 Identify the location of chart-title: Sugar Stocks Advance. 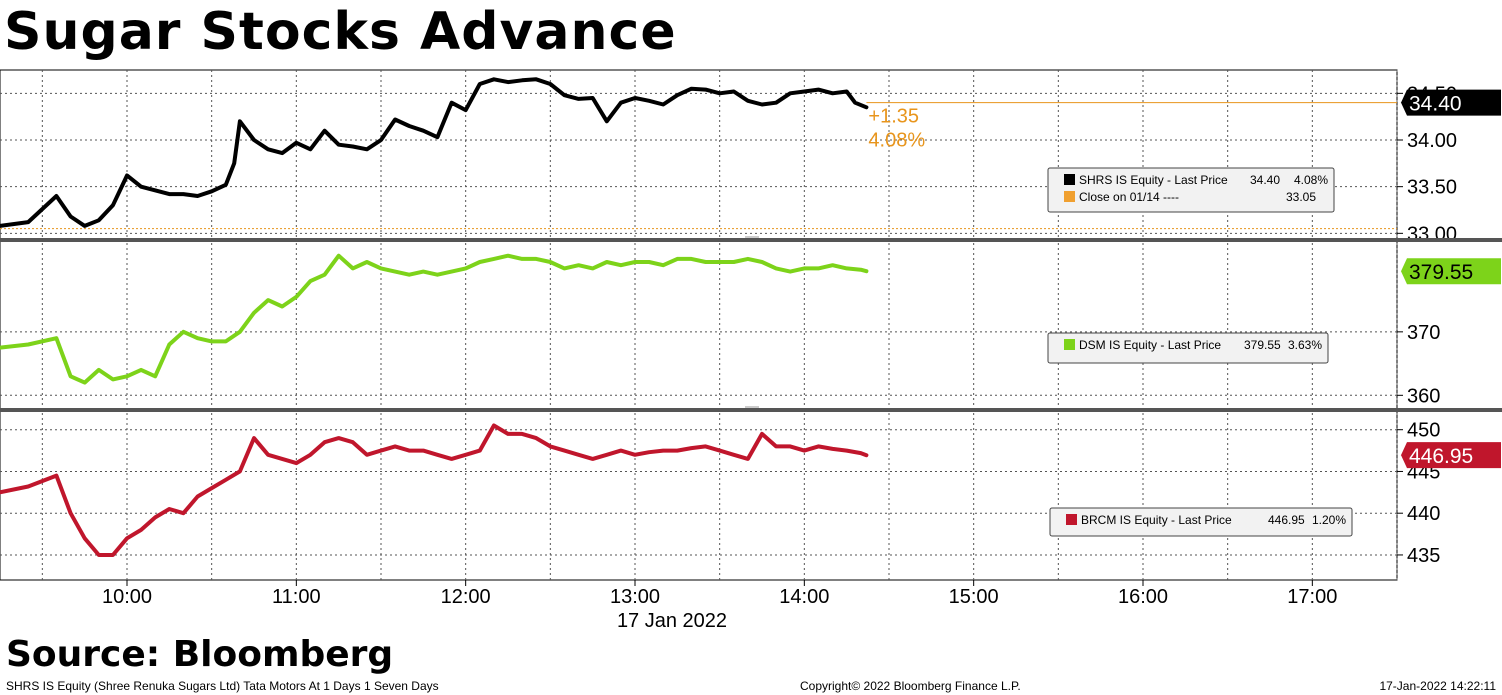
(340, 32).